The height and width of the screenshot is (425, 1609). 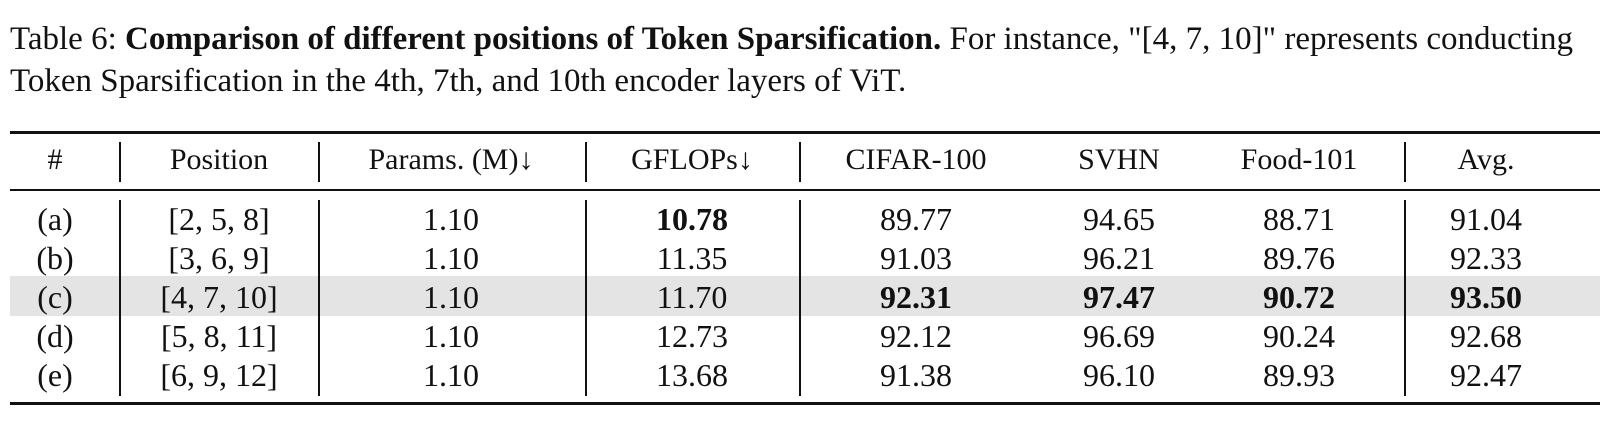 I want to click on svhn-cell: 96.69, so click(x=1119, y=336).